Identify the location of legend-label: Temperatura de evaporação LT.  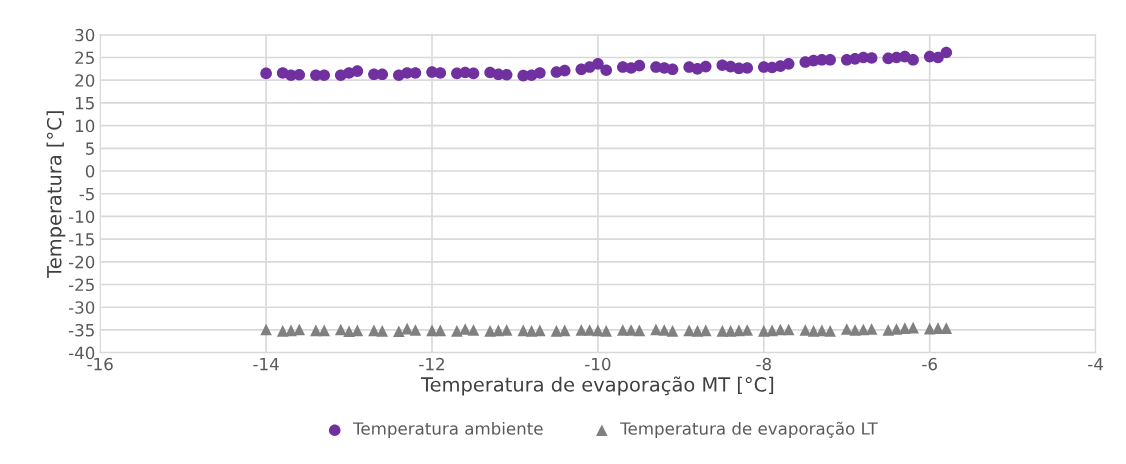
(749, 430).